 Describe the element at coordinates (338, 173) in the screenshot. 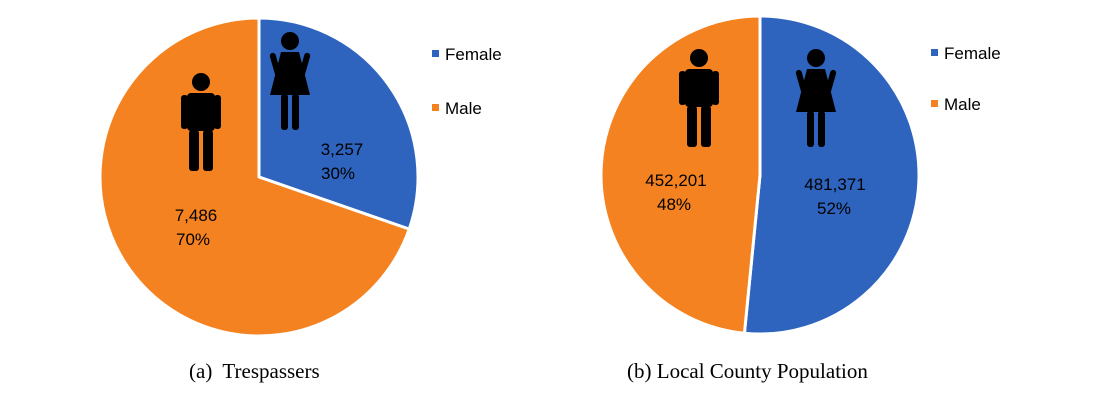

I see `slice-label-female-percent: 30%` at that location.